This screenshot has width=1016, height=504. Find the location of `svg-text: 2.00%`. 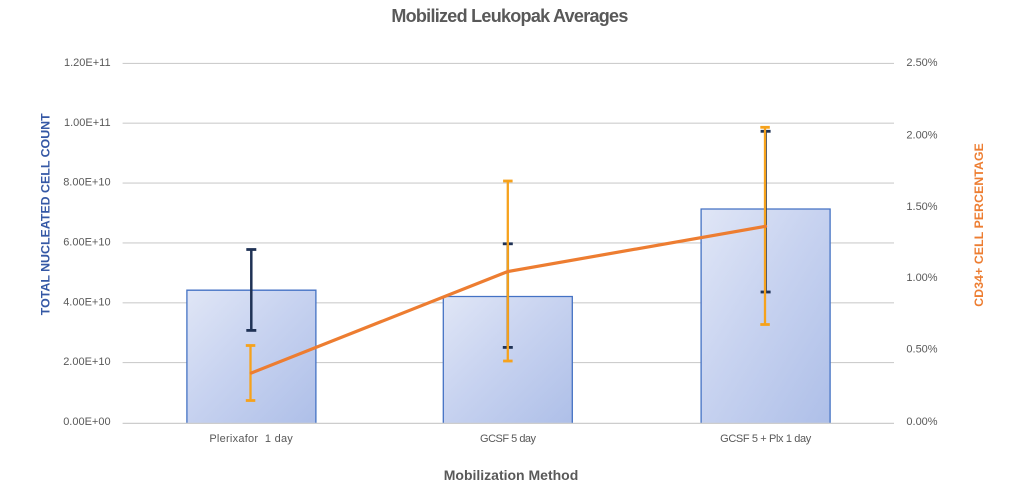

svg-text: 2.00% is located at coordinates (921, 135).